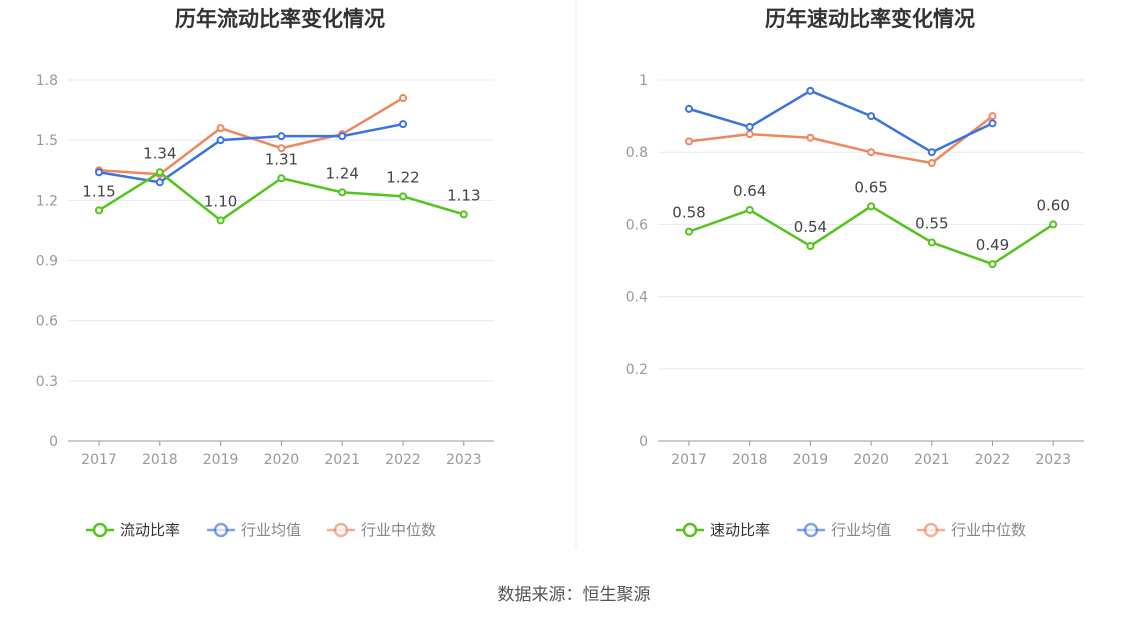 This screenshot has height=619, width=1148. I want to click on legend-item: 速动比率, so click(723, 530).